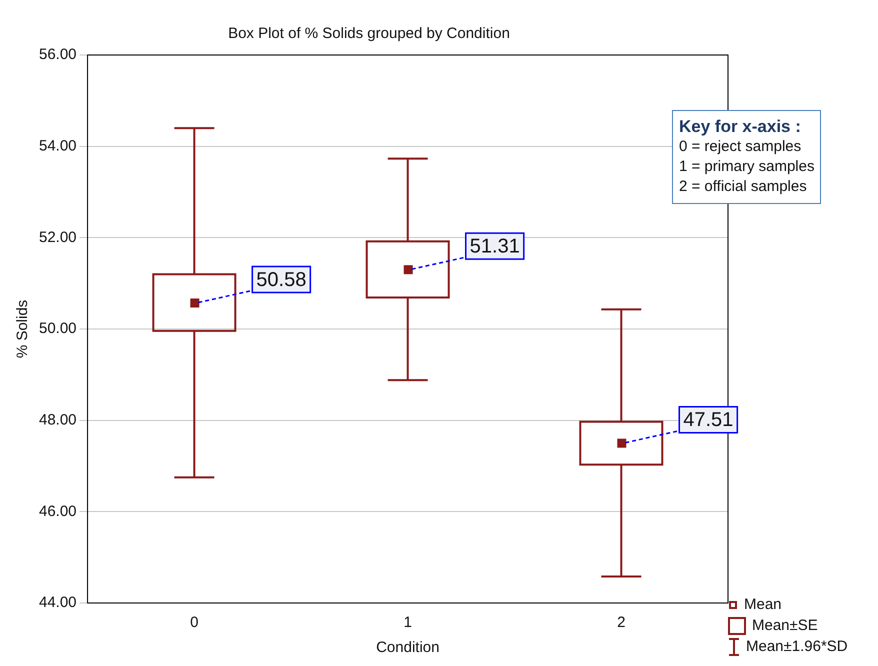  Describe the element at coordinates (57, 419) in the screenshot. I see `y-tick-label: 48.00` at that location.